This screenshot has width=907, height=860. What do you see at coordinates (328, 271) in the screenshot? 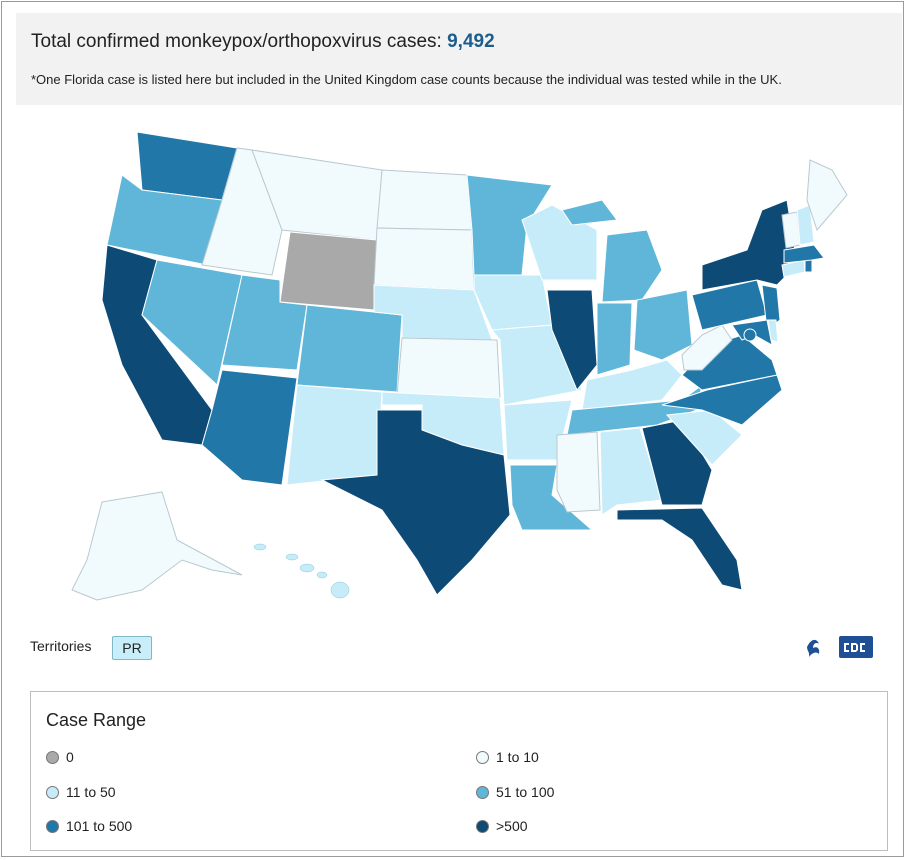
I see `state-WY` at bounding box center [328, 271].